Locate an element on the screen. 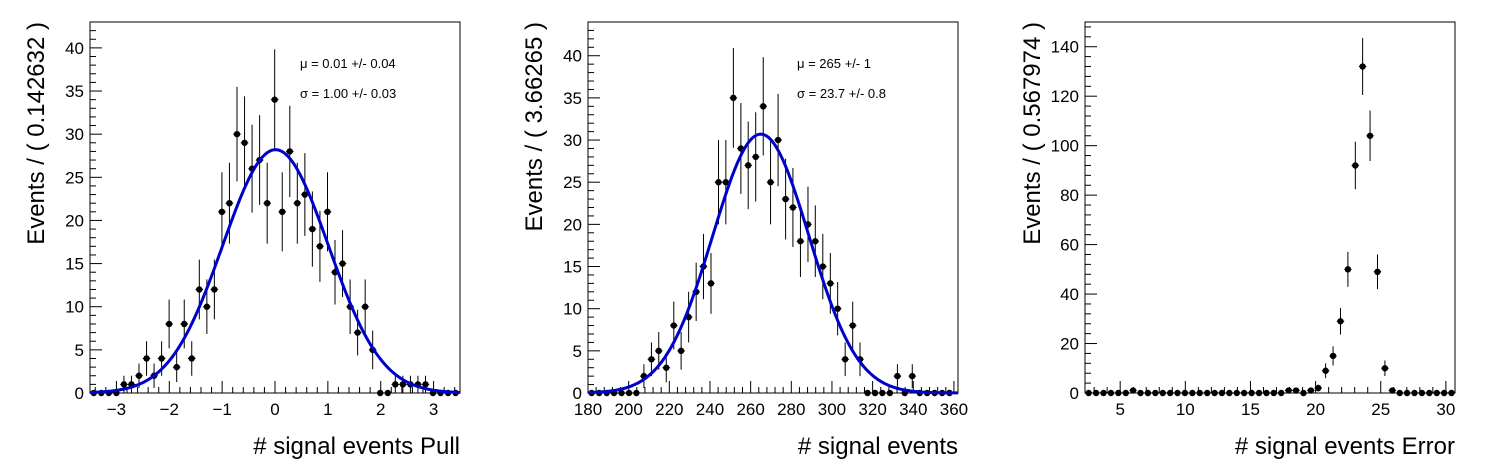 This screenshot has width=1496, height=472. y-tick-label: 5 is located at coordinates (79, 350).